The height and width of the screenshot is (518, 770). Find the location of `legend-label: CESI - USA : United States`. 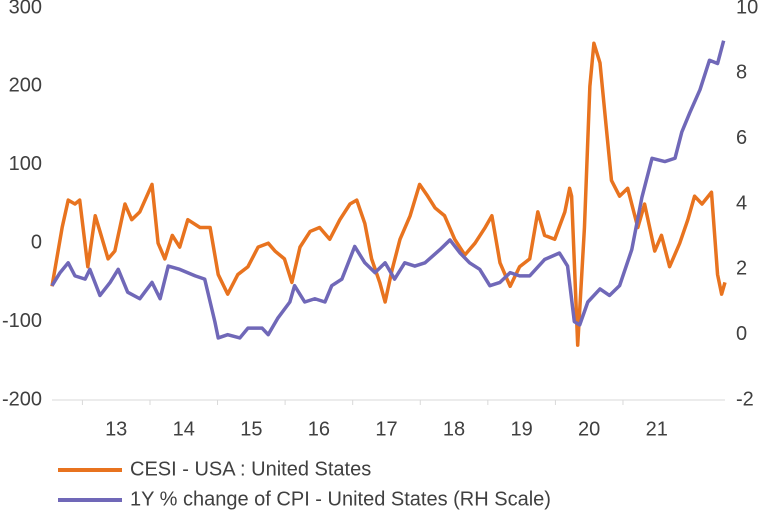

legend-label: CESI - USA : United States is located at coordinates (250, 469).